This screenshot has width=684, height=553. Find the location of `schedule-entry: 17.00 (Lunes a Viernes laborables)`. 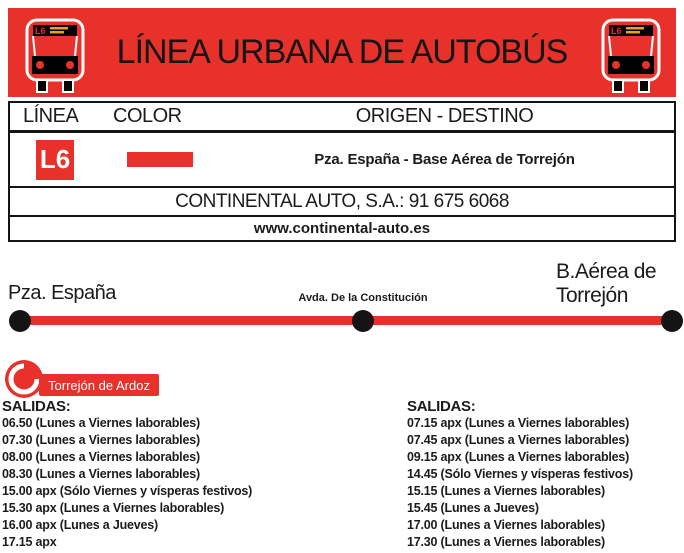

schedule-entry: 17.00 (Lunes a Viernes laborables) is located at coordinates (506, 525).